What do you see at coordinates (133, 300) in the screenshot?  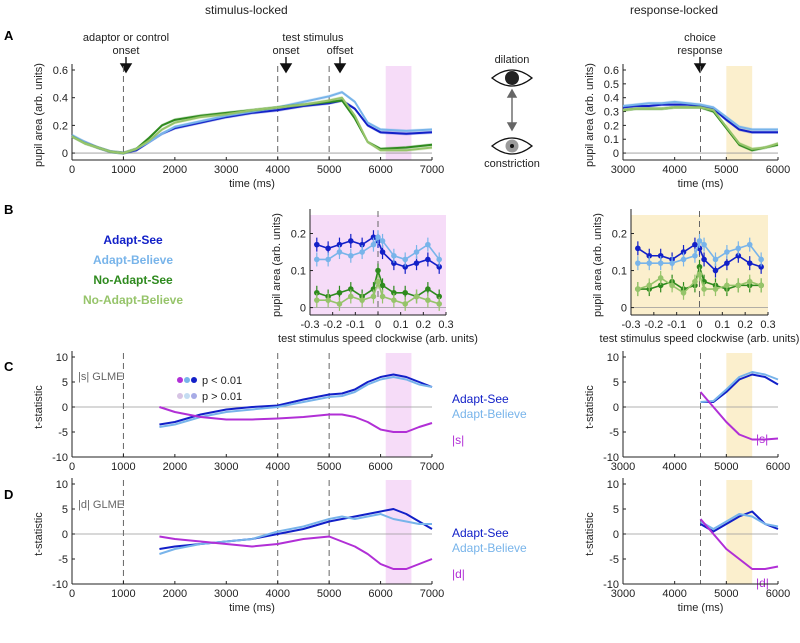 I see `legend-no-adapt-believe: No-Adapt-Believe` at bounding box center [133, 300].